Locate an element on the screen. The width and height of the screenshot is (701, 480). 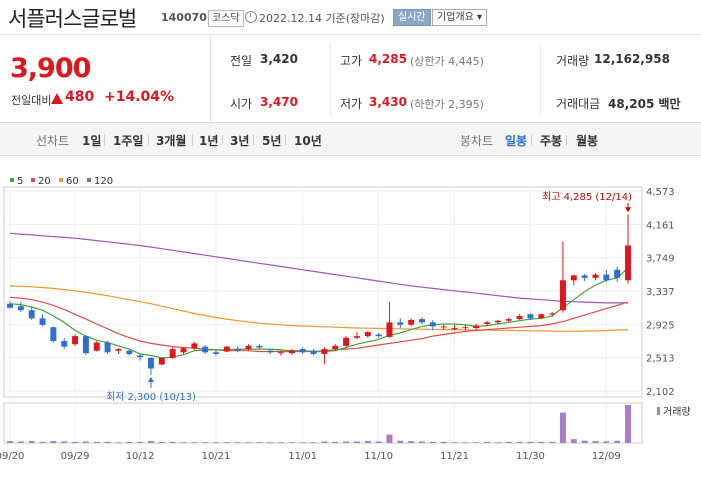
high-label: 고가 is located at coordinates (351, 61).